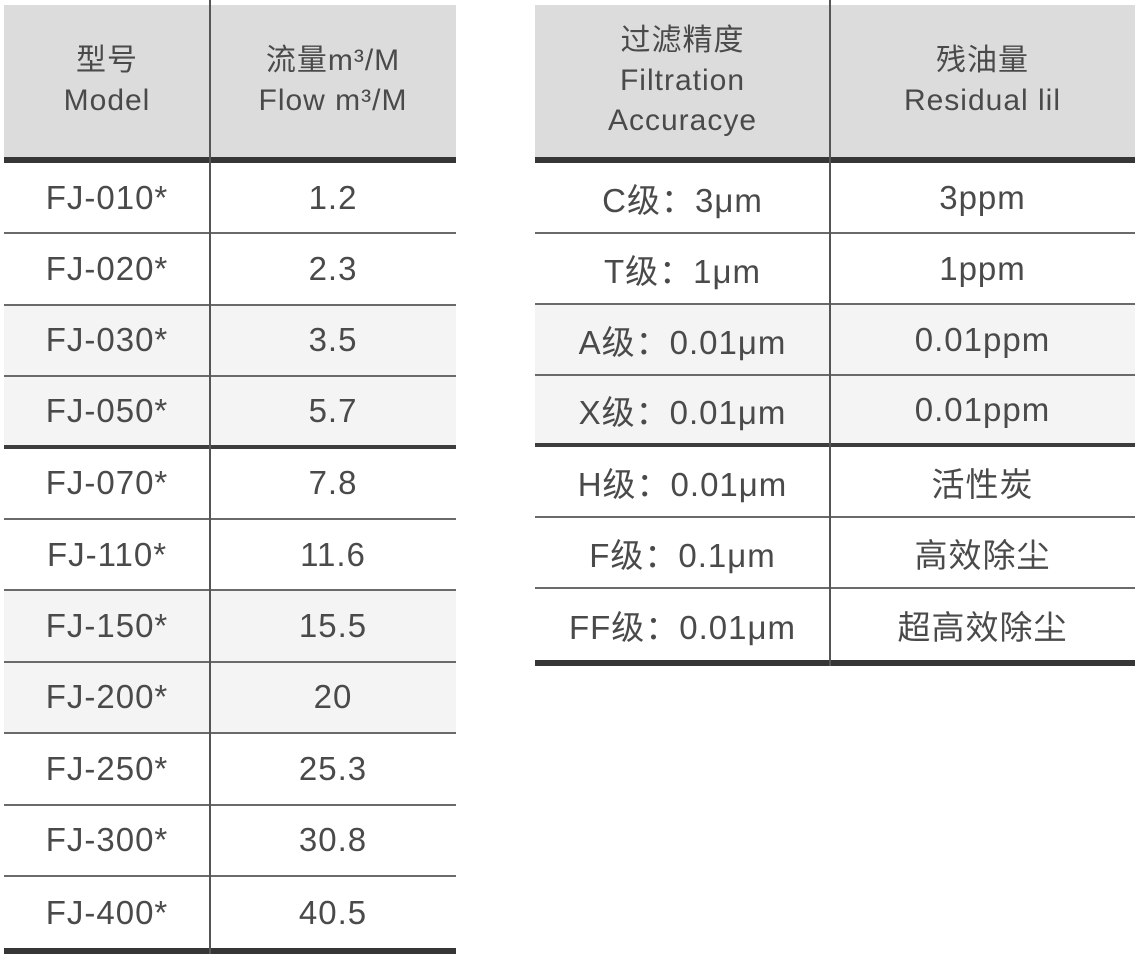 The image size is (1135, 957). I want to click on grade-cell: X级：0.01μm, so click(682, 412).